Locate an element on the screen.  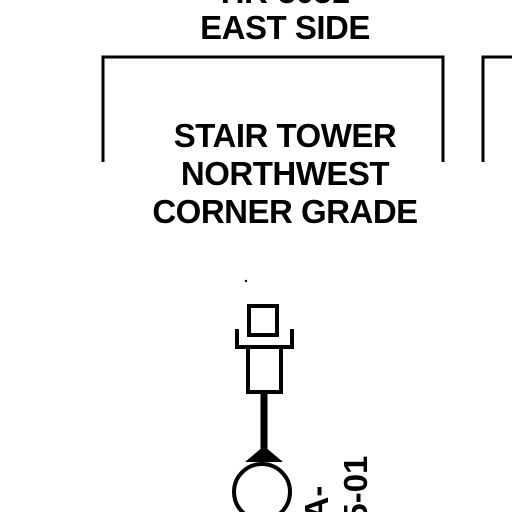
valve-bracket is located at coordinates (264, 339).